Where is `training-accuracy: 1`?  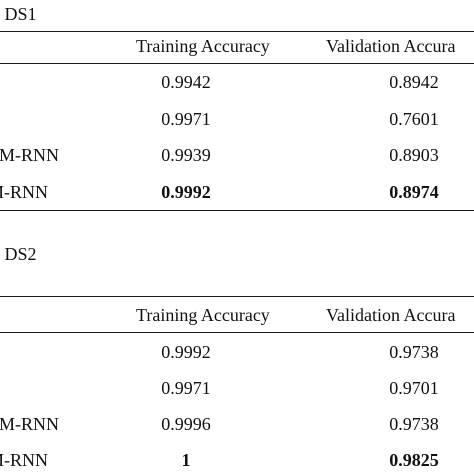 training-accuracy: 1 is located at coordinates (186, 460).